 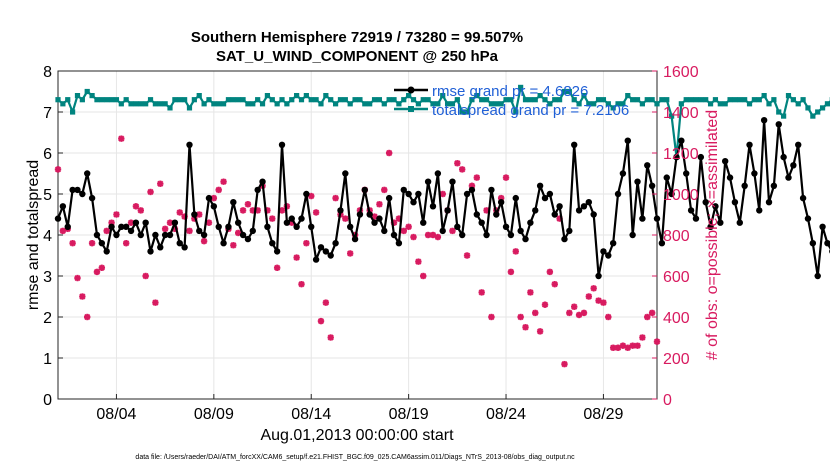 I want to click on right-tick-label: 1400, so click(x=681, y=113).